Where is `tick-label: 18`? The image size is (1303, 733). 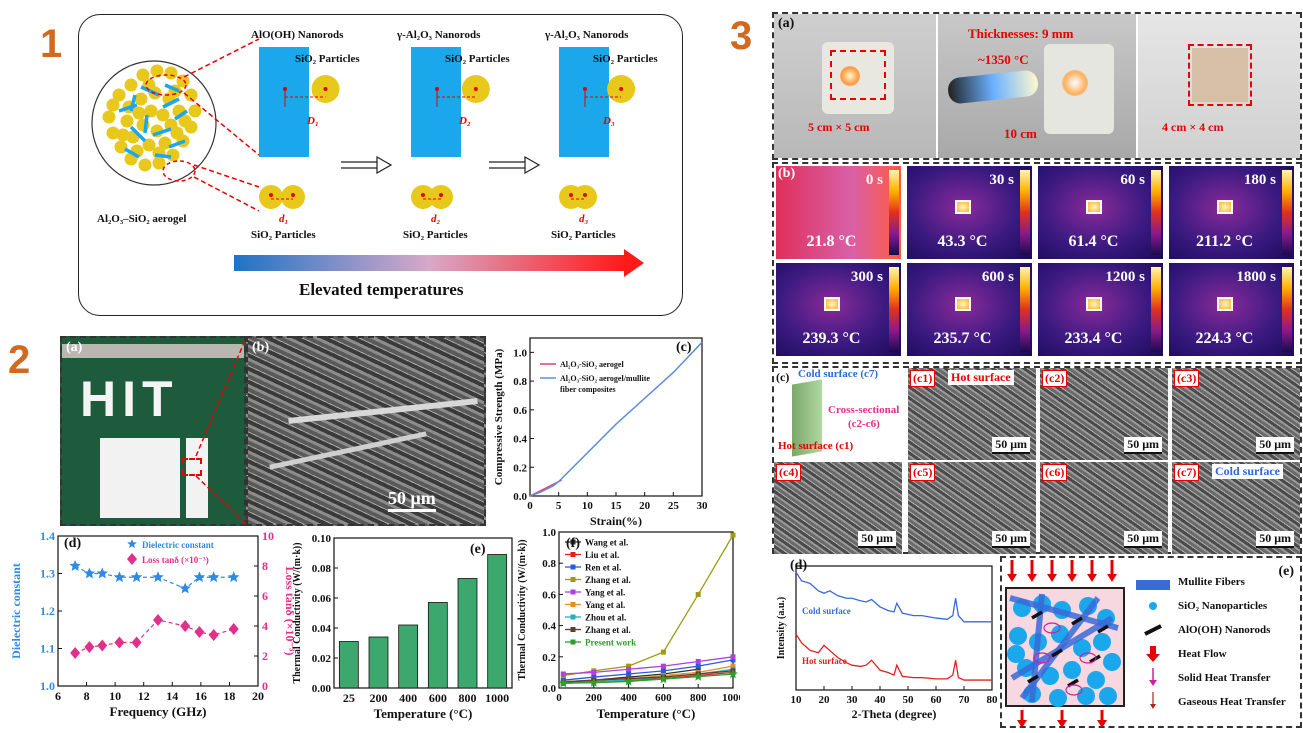
tick-label: 18 is located at coordinates (229, 696).